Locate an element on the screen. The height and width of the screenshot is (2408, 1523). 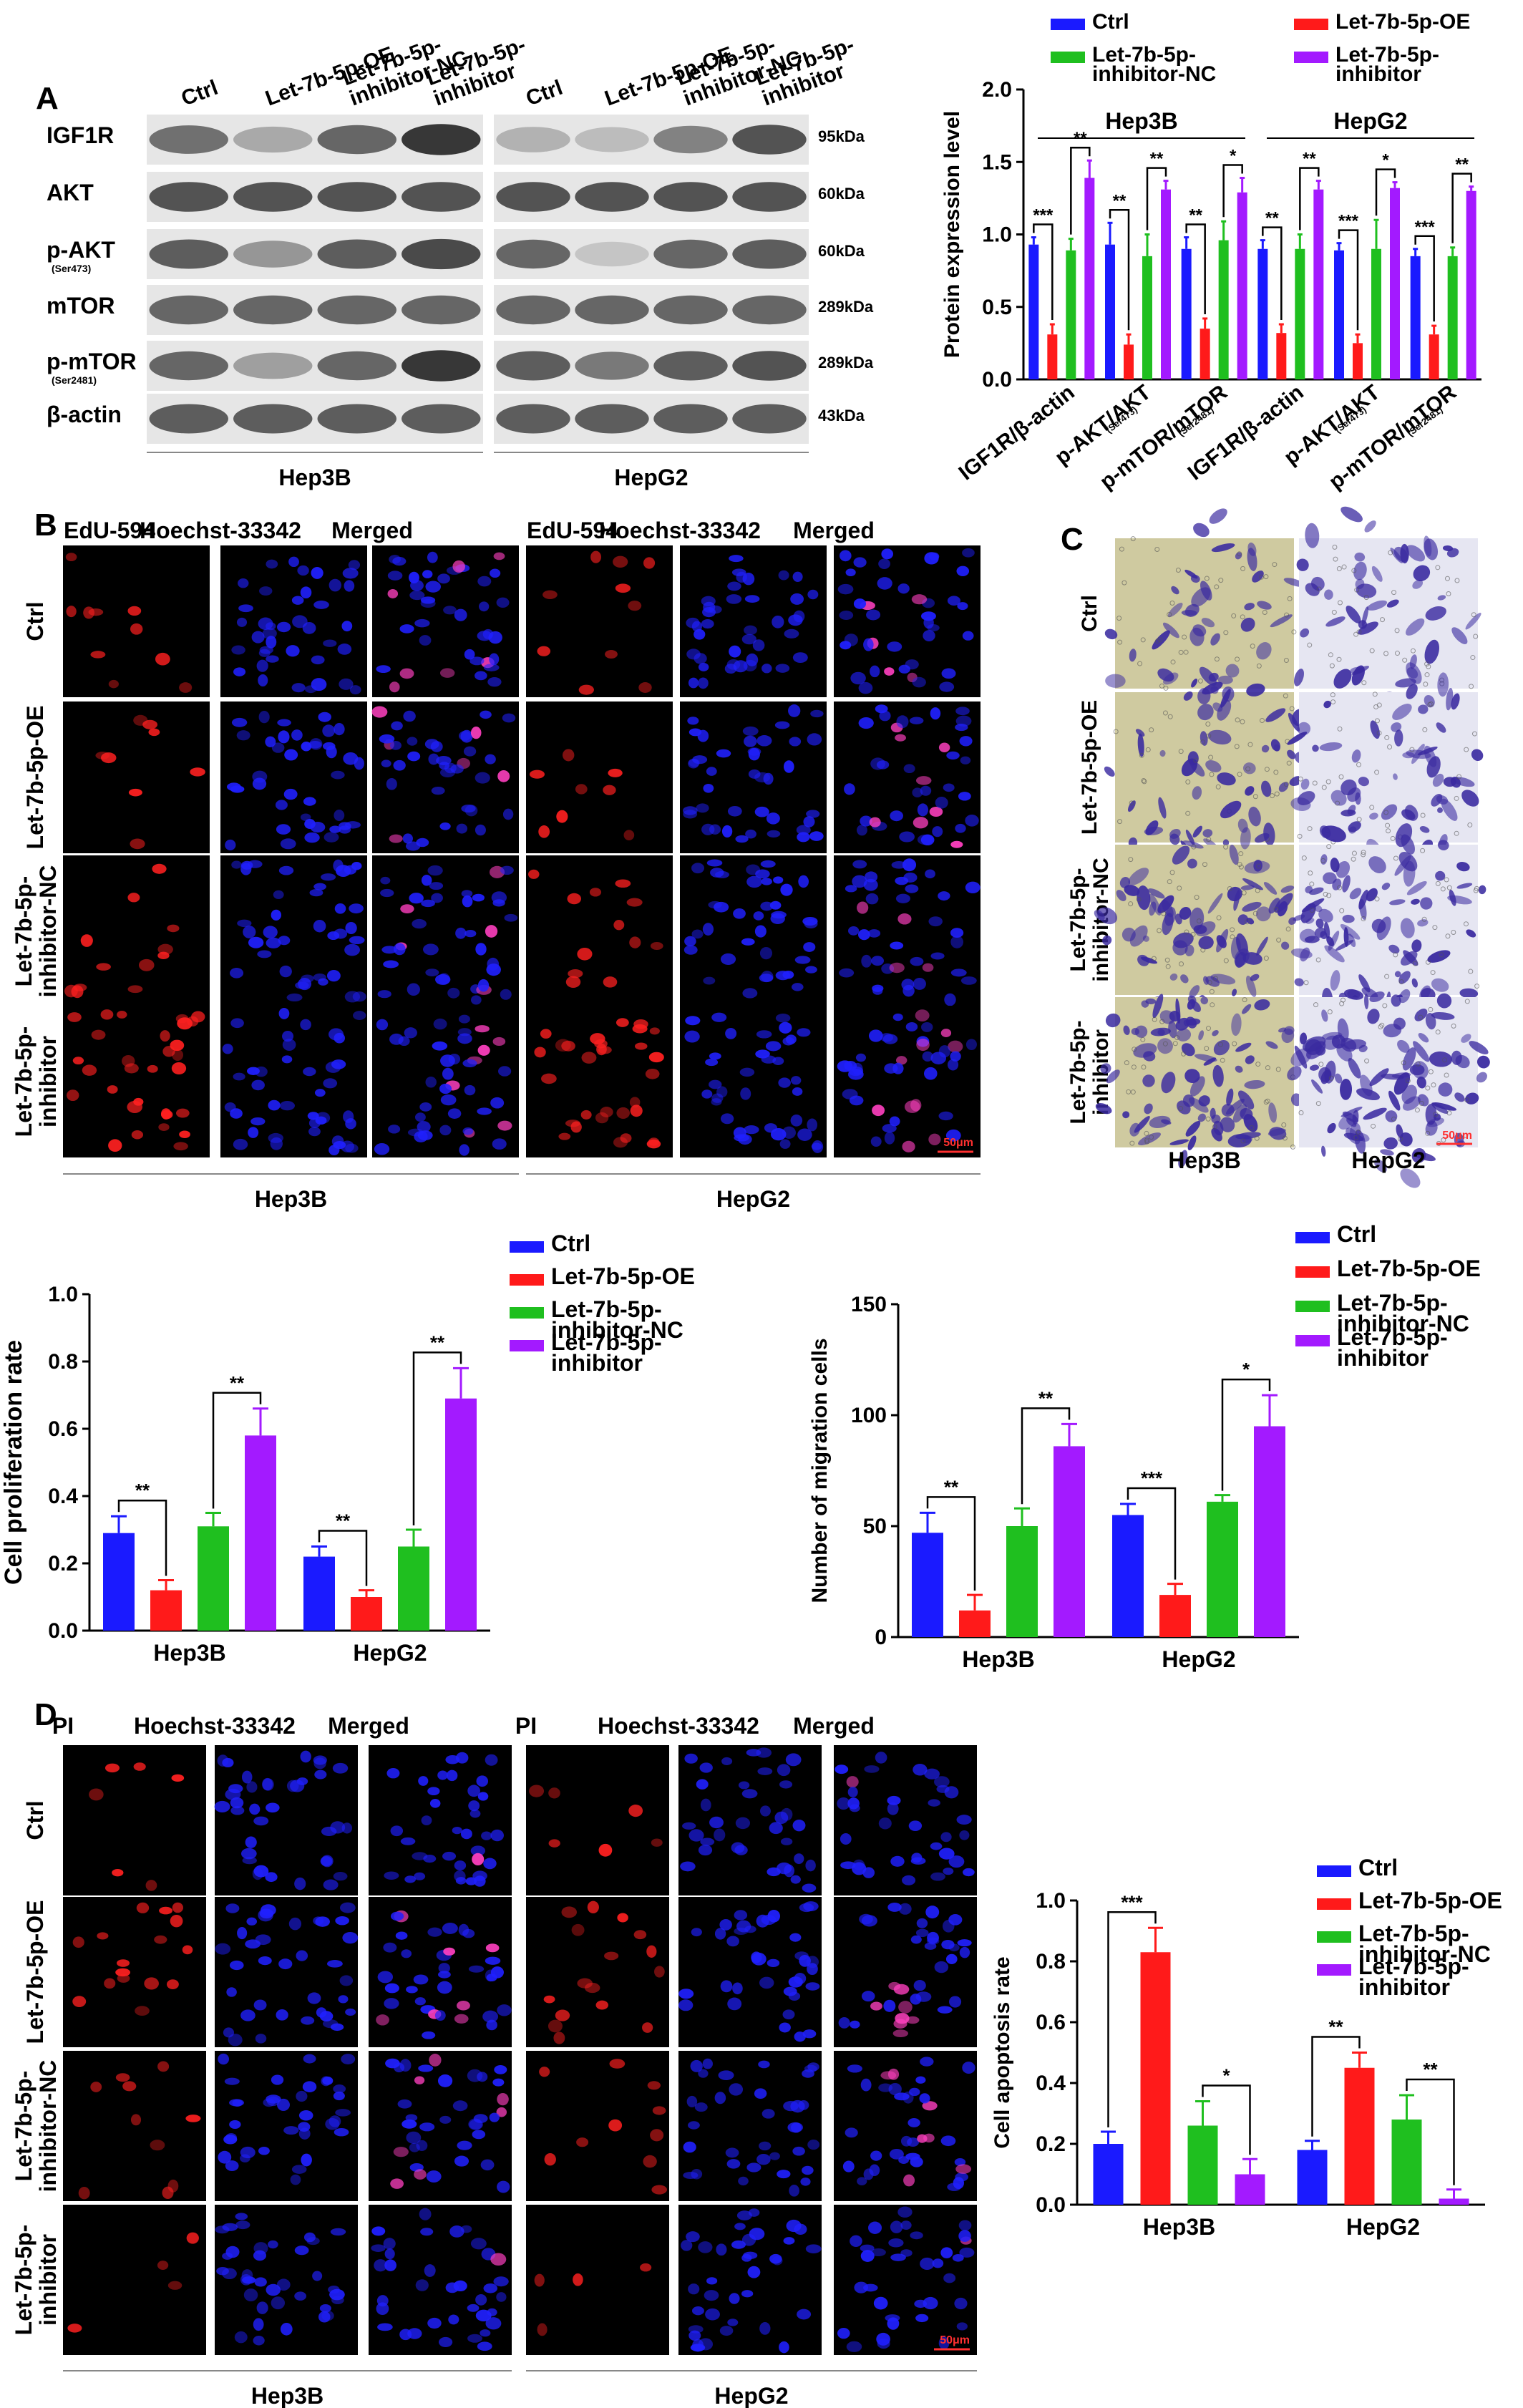
x-category-label: HepG2 is located at coordinates (390, 1653).